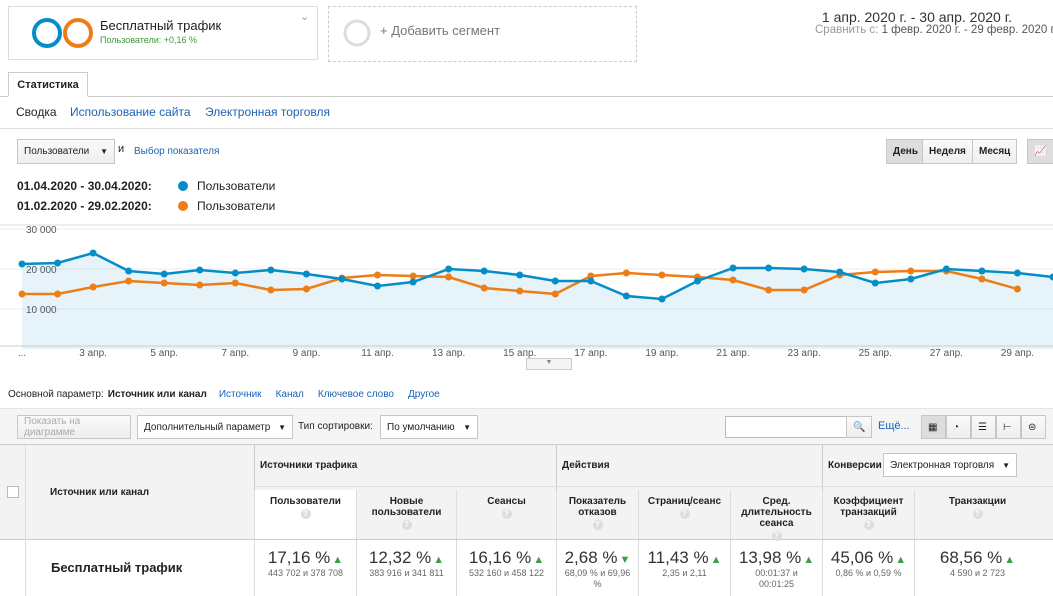  What do you see at coordinates (236, 206) in the screenshot?
I see `legend-name: Пользователи` at bounding box center [236, 206].